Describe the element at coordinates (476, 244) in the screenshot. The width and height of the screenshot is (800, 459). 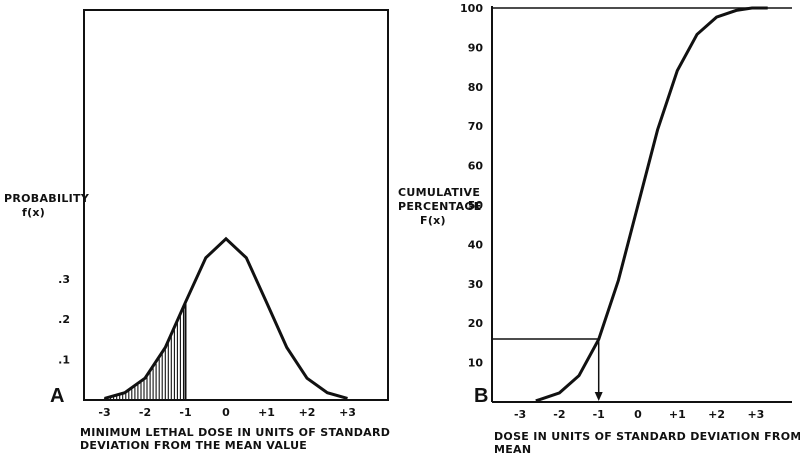
I see `y-tick-label: 40` at that location.